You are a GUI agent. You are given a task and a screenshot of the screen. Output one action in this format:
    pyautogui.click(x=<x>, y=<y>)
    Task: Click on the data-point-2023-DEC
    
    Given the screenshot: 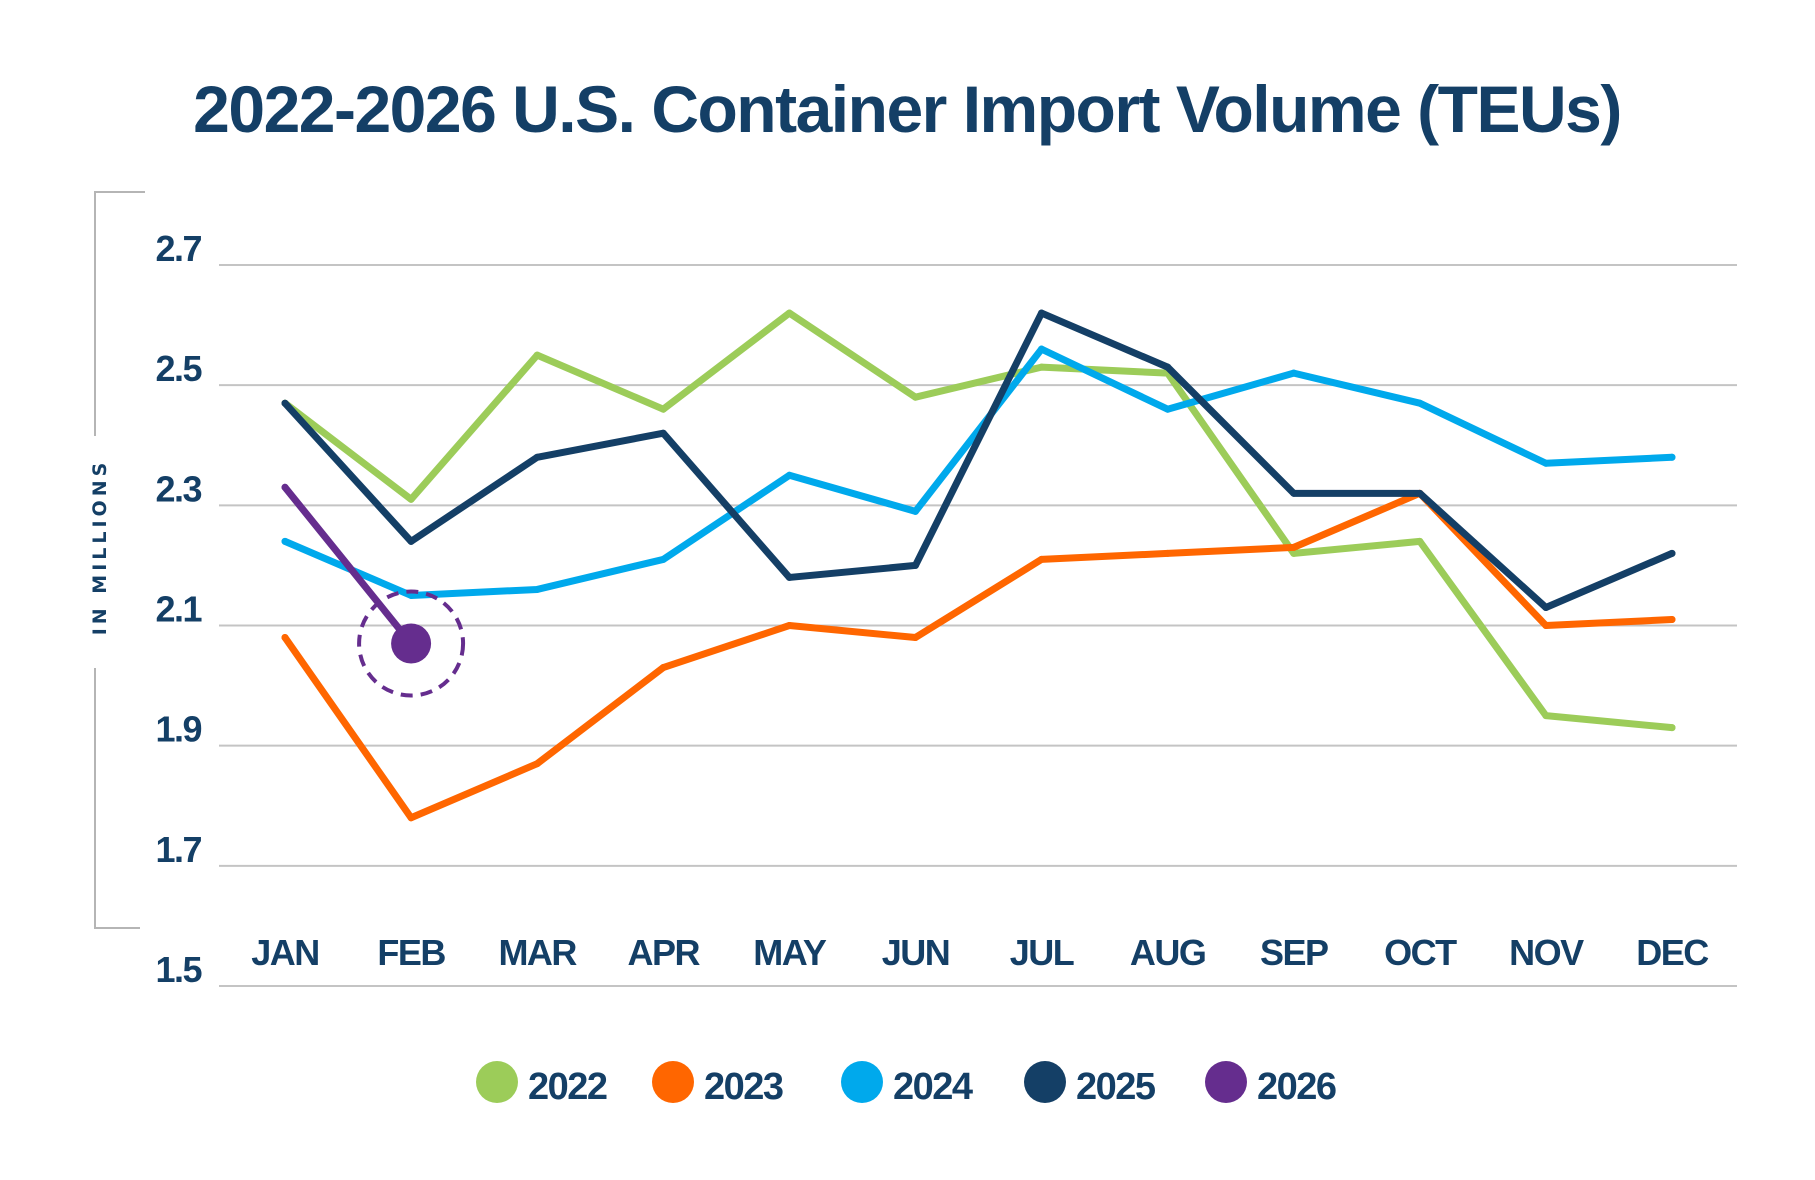 What is the action you would take?
    pyautogui.click(x=1672, y=619)
    